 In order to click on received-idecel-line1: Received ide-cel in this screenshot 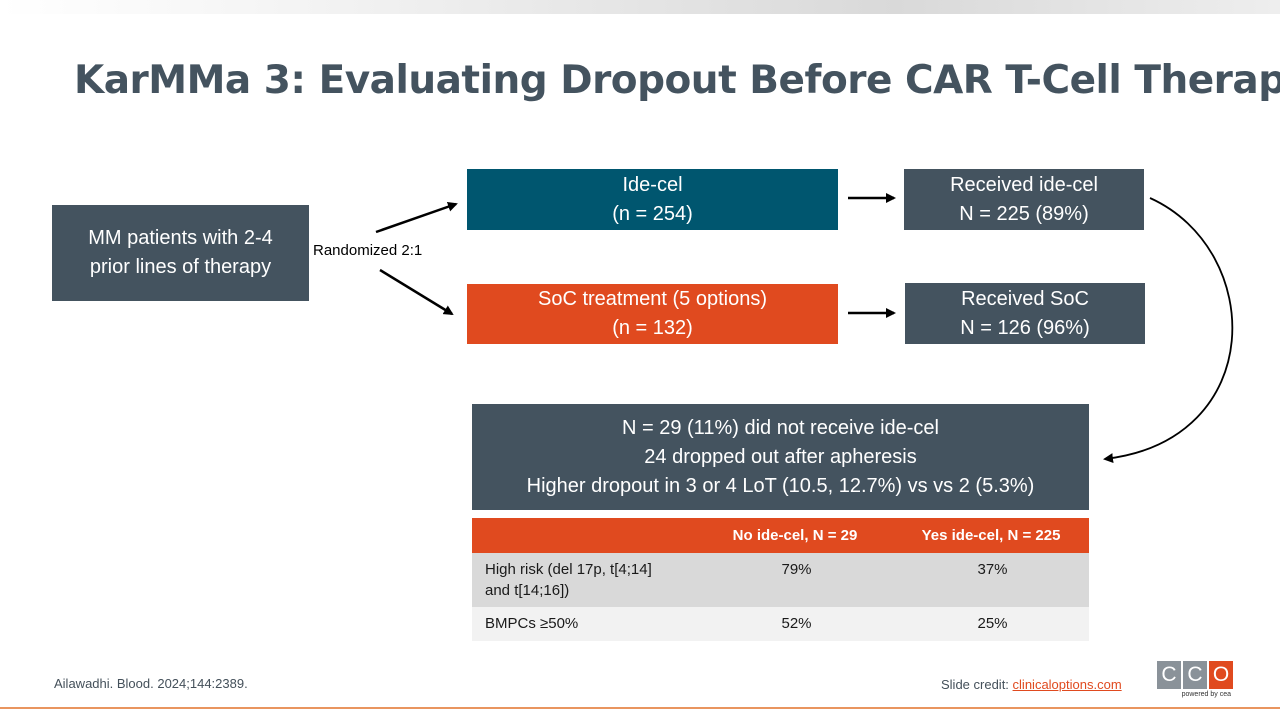, I will do `click(1024, 184)`.